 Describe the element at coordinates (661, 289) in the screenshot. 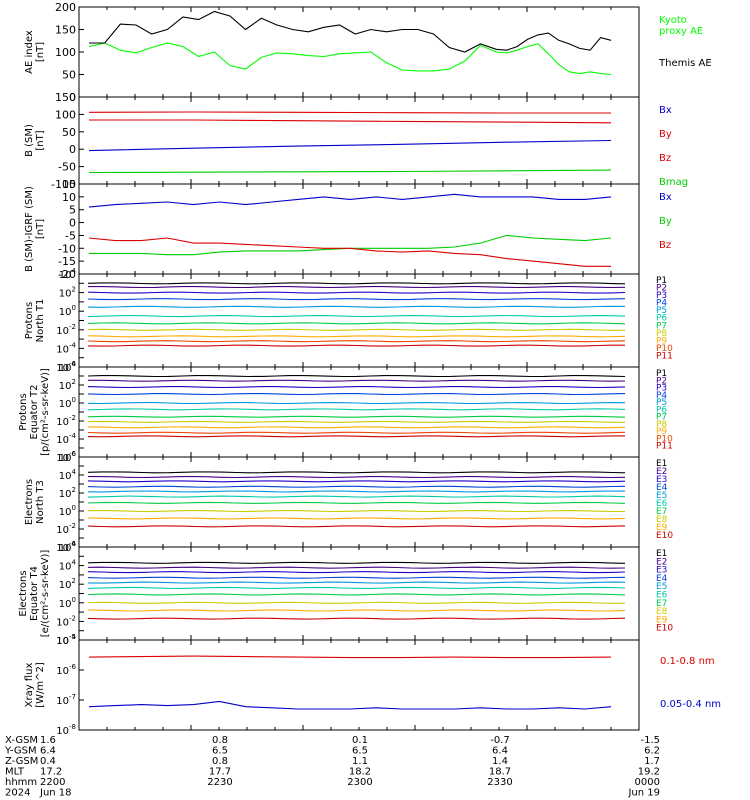

I see `legend-entry: P2` at that location.